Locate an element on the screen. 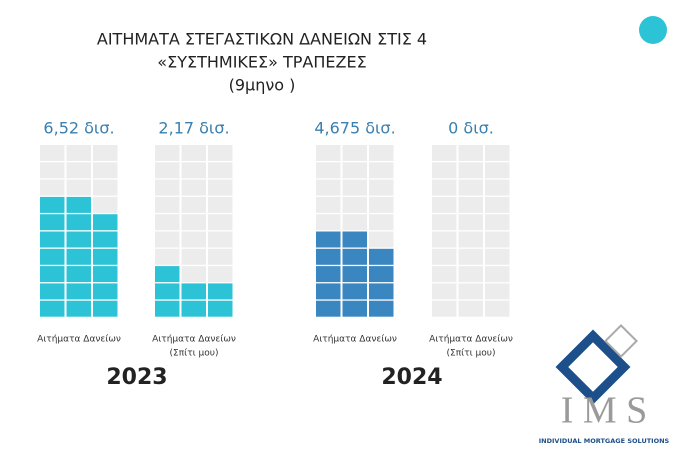 Image resolution: width=680 pixels, height=456 pixels. title-line: (9μηνο ) is located at coordinates (262, 85).